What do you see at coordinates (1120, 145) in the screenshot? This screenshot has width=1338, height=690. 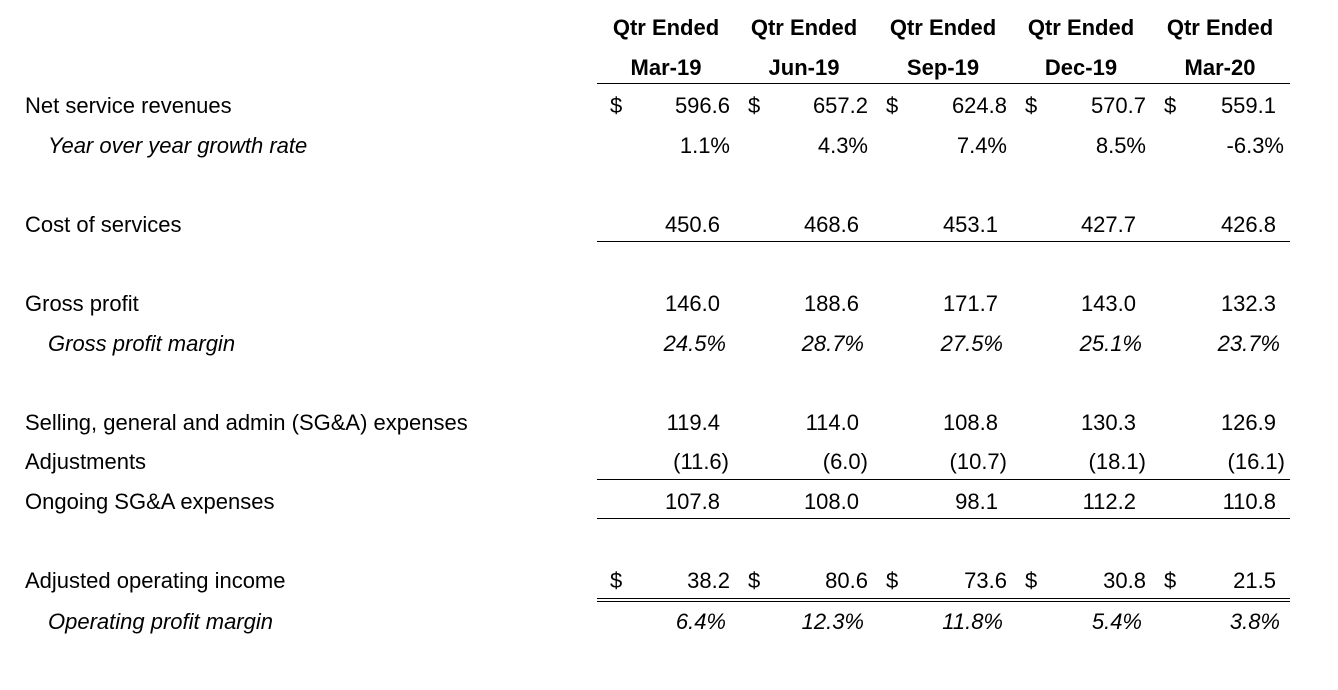 I see `table-cell: 8.5%` at bounding box center [1120, 145].